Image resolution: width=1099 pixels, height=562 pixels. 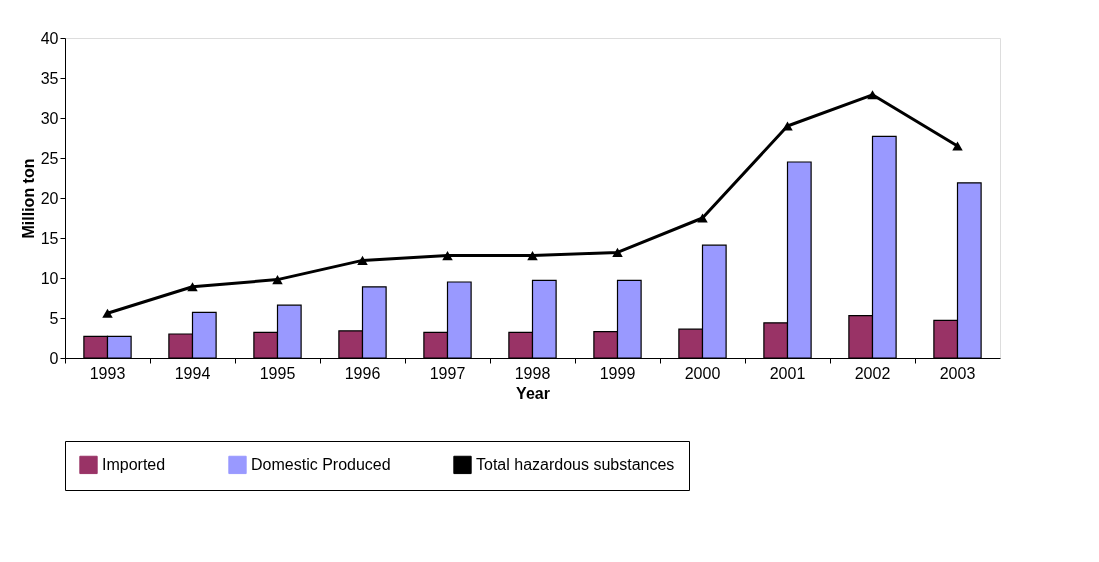 I want to click on x-tick-label: 1996, so click(x=362, y=373).